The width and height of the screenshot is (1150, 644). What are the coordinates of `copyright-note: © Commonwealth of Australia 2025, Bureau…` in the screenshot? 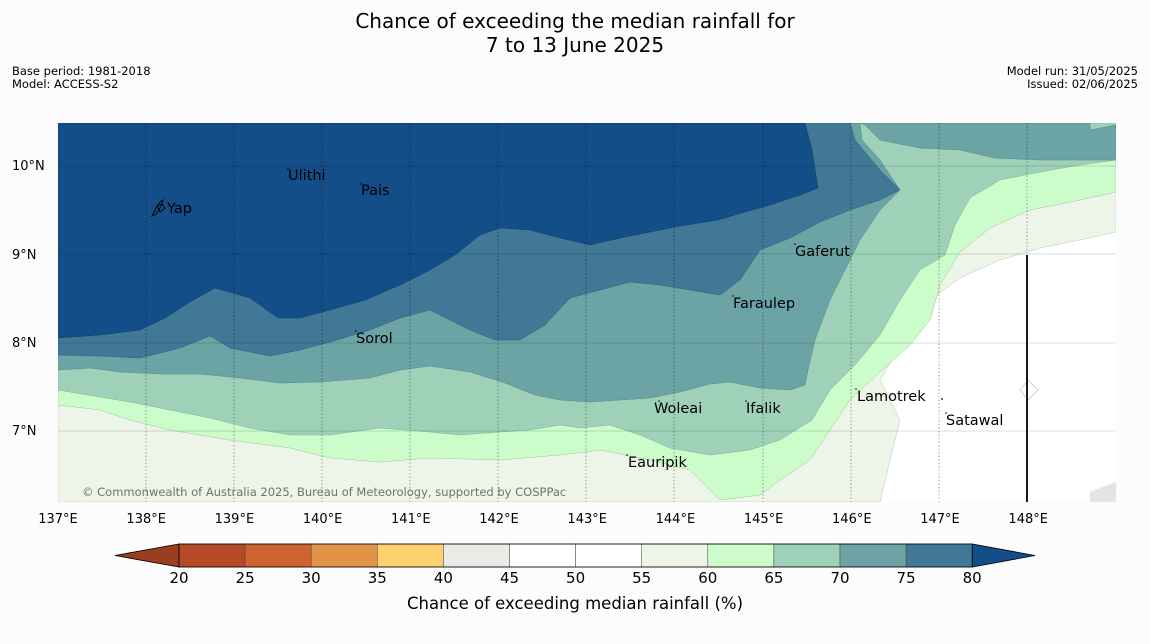 It's located at (324, 492).